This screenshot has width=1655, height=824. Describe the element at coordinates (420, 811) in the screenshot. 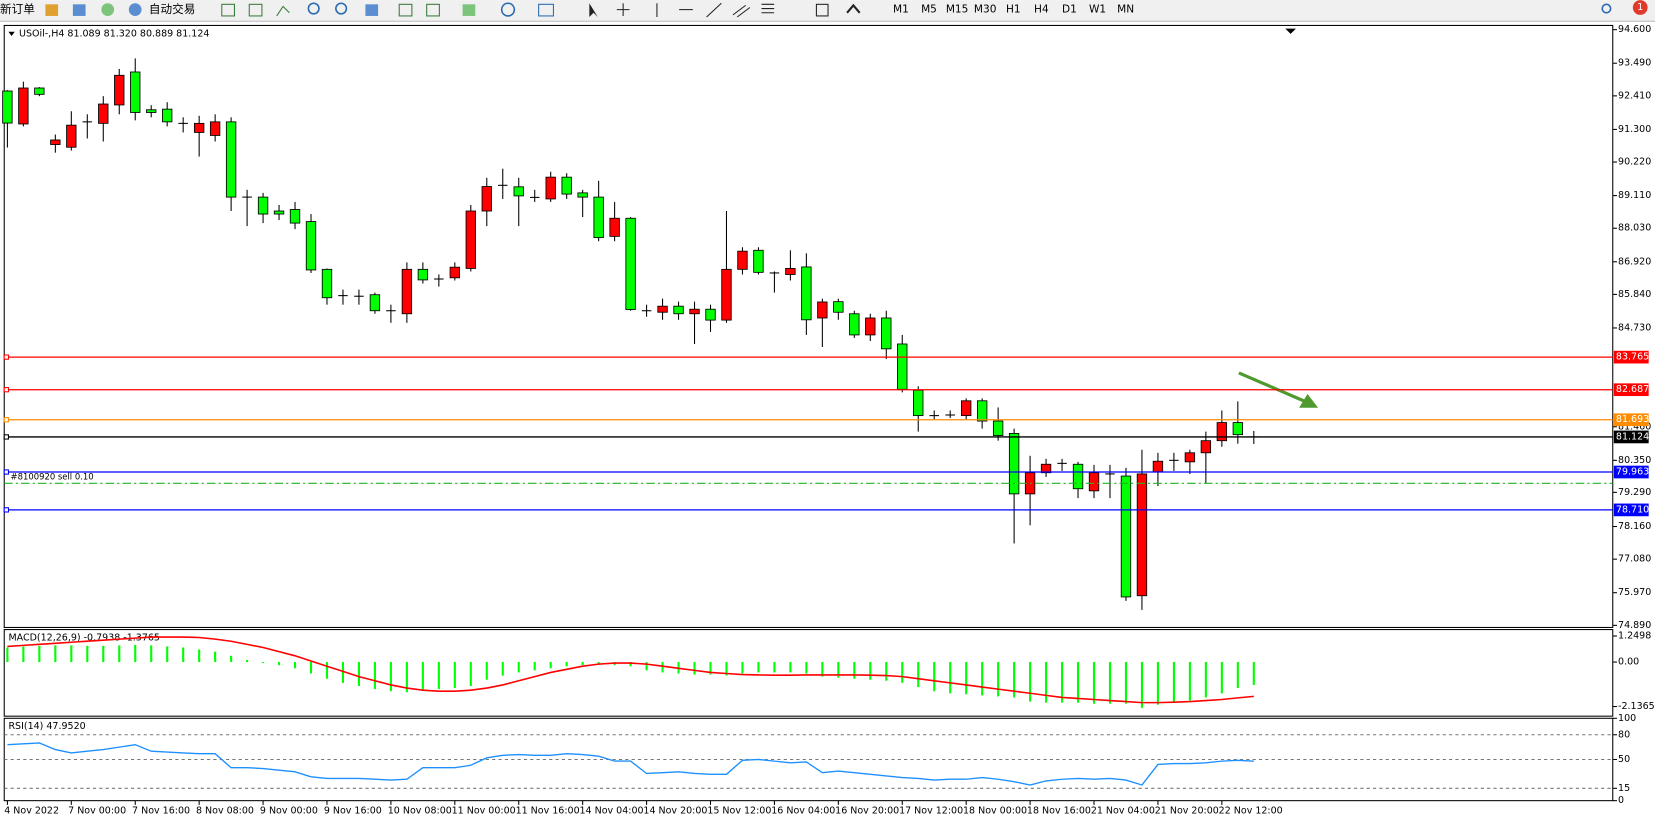

I see `x-tick-label: 10 Nov 08:00` at that location.